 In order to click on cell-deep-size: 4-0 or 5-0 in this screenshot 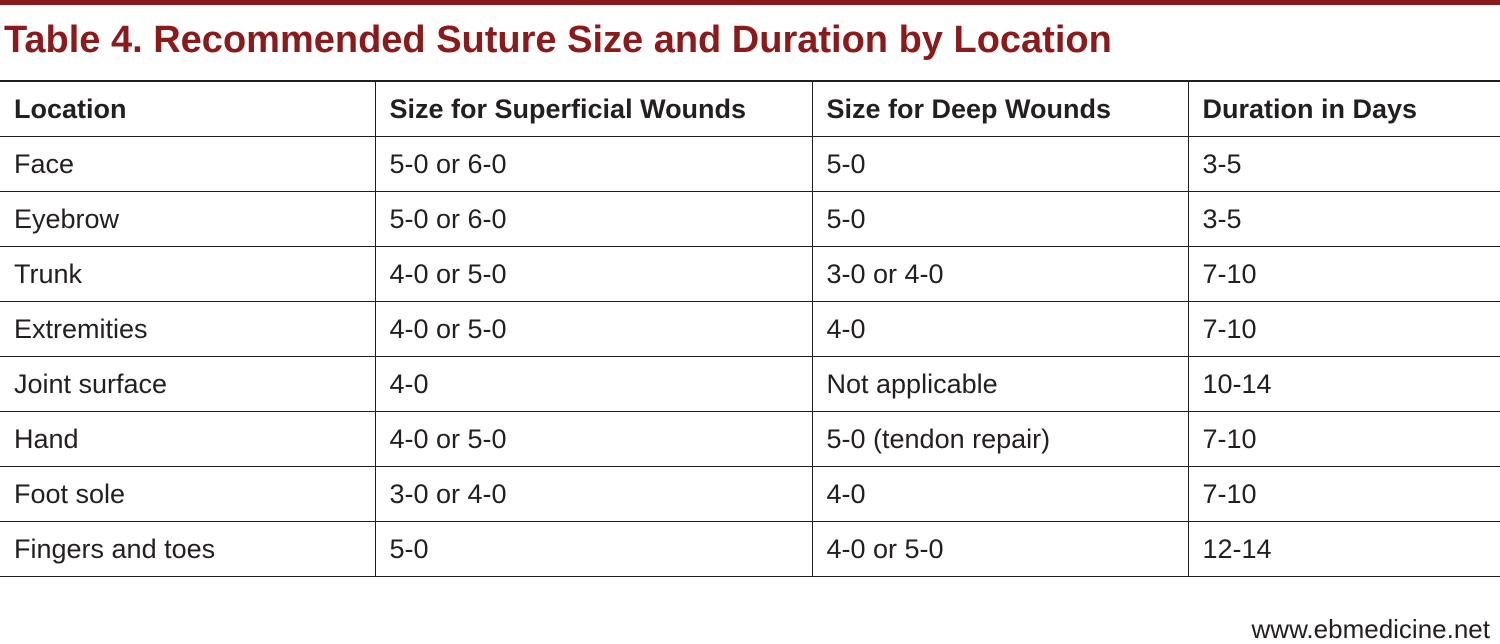, I will do `click(999, 549)`.